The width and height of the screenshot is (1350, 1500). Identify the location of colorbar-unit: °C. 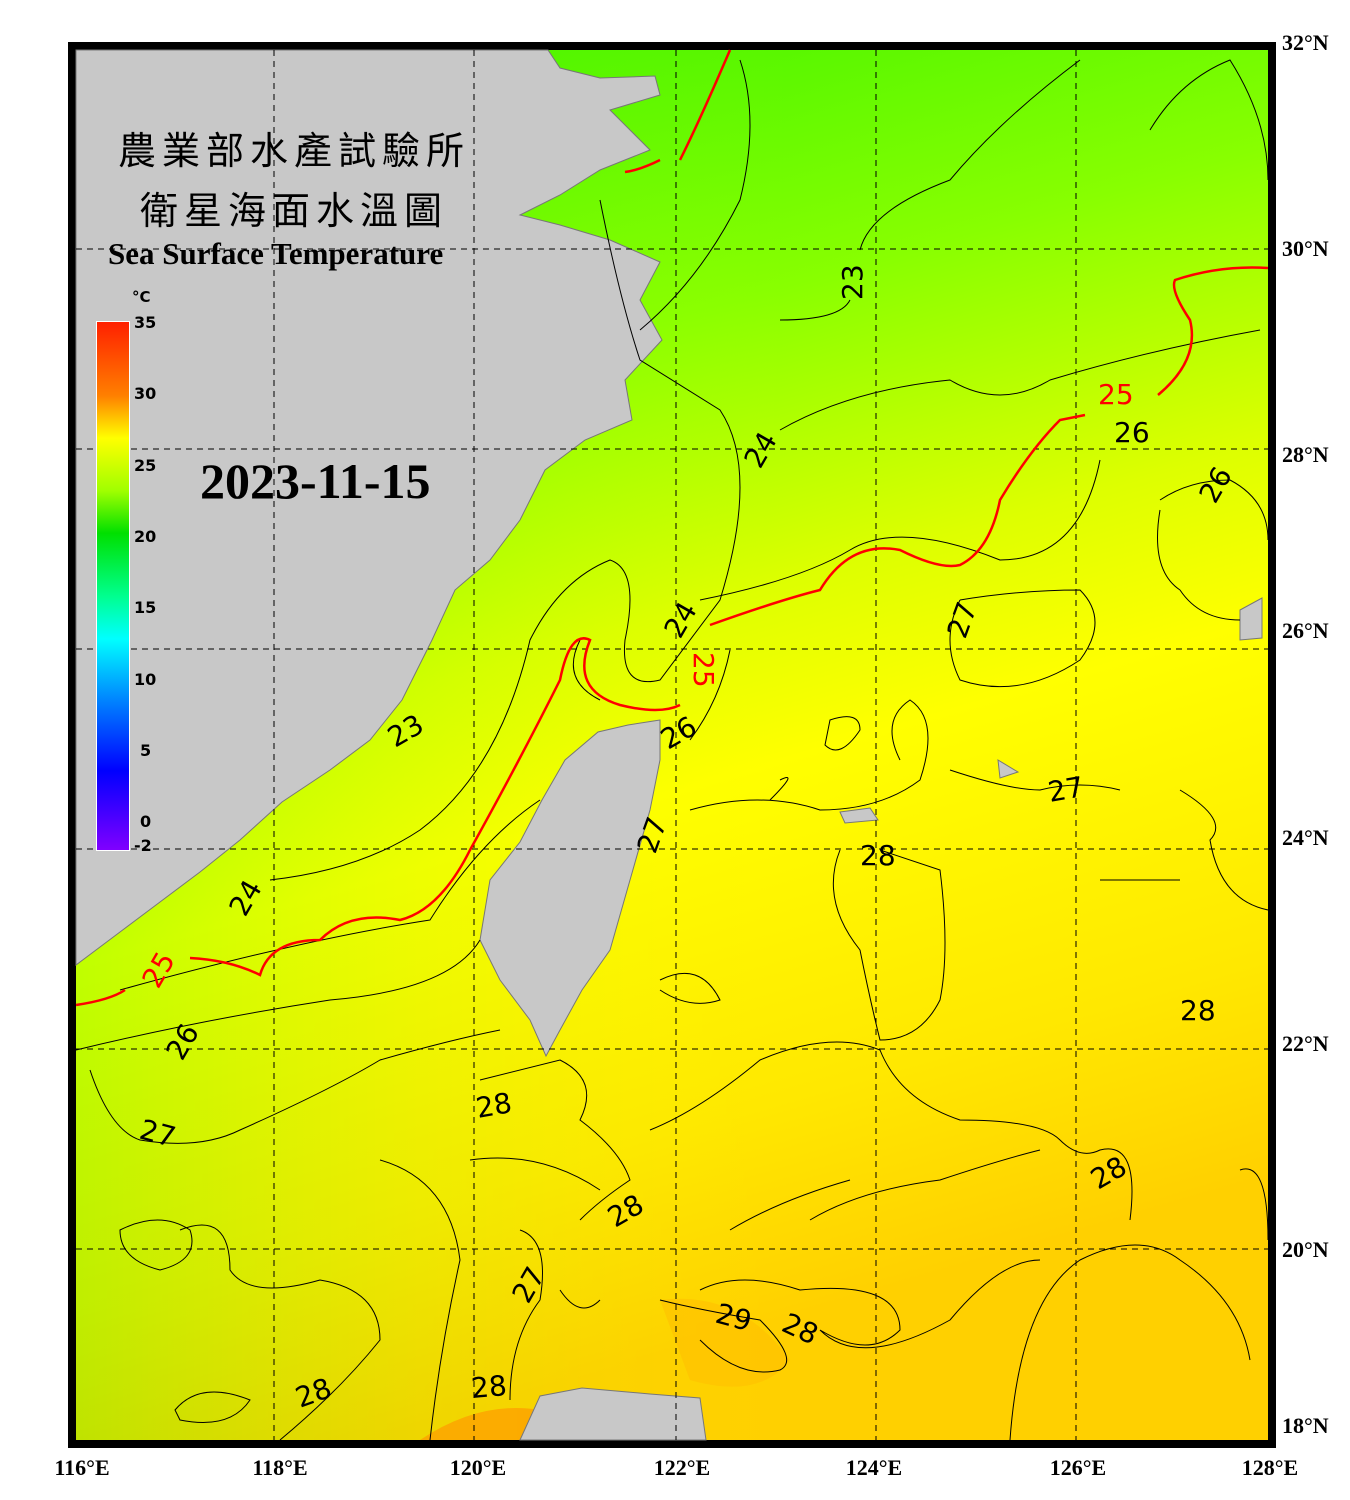
(141, 297).